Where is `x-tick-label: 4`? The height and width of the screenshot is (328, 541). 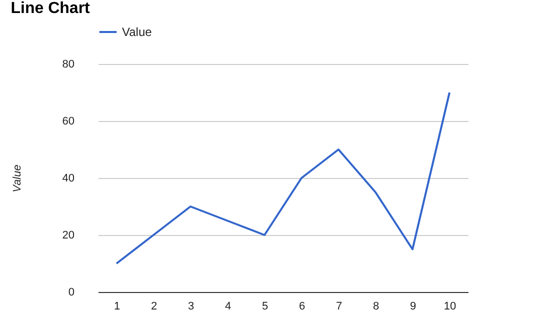 x-tick-label: 4 is located at coordinates (228, 306).